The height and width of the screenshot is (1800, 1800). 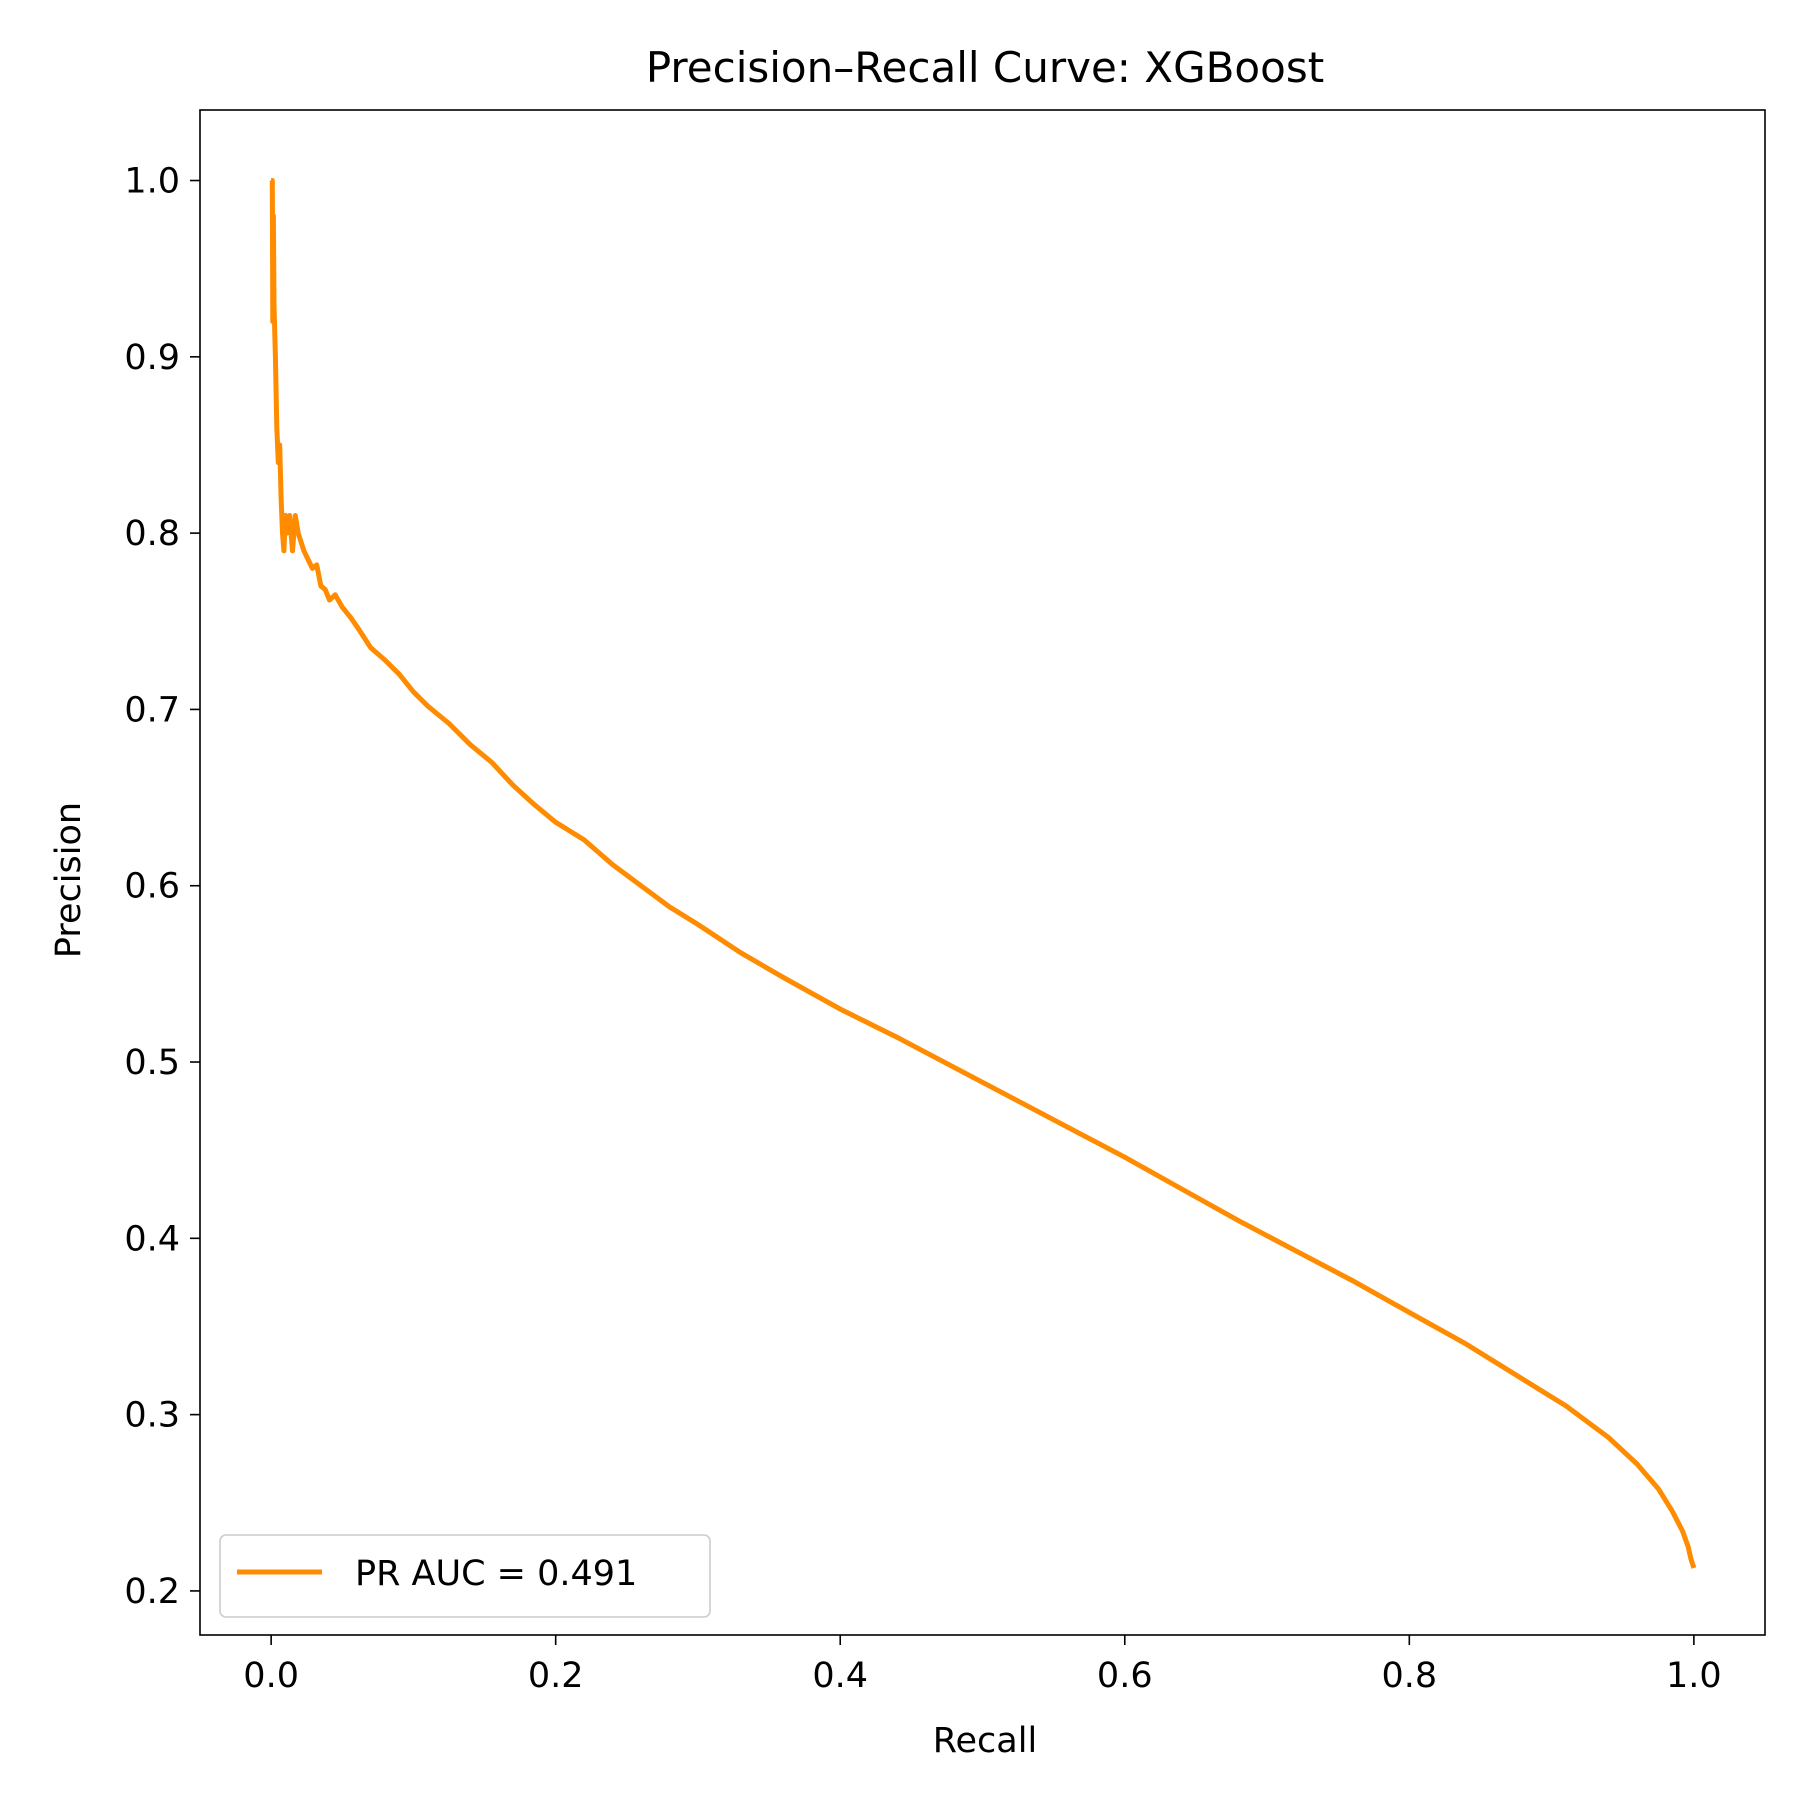 I want to click on chart-title: Precision–Recall Curve: XGBoost, so click(x=985, y=67).